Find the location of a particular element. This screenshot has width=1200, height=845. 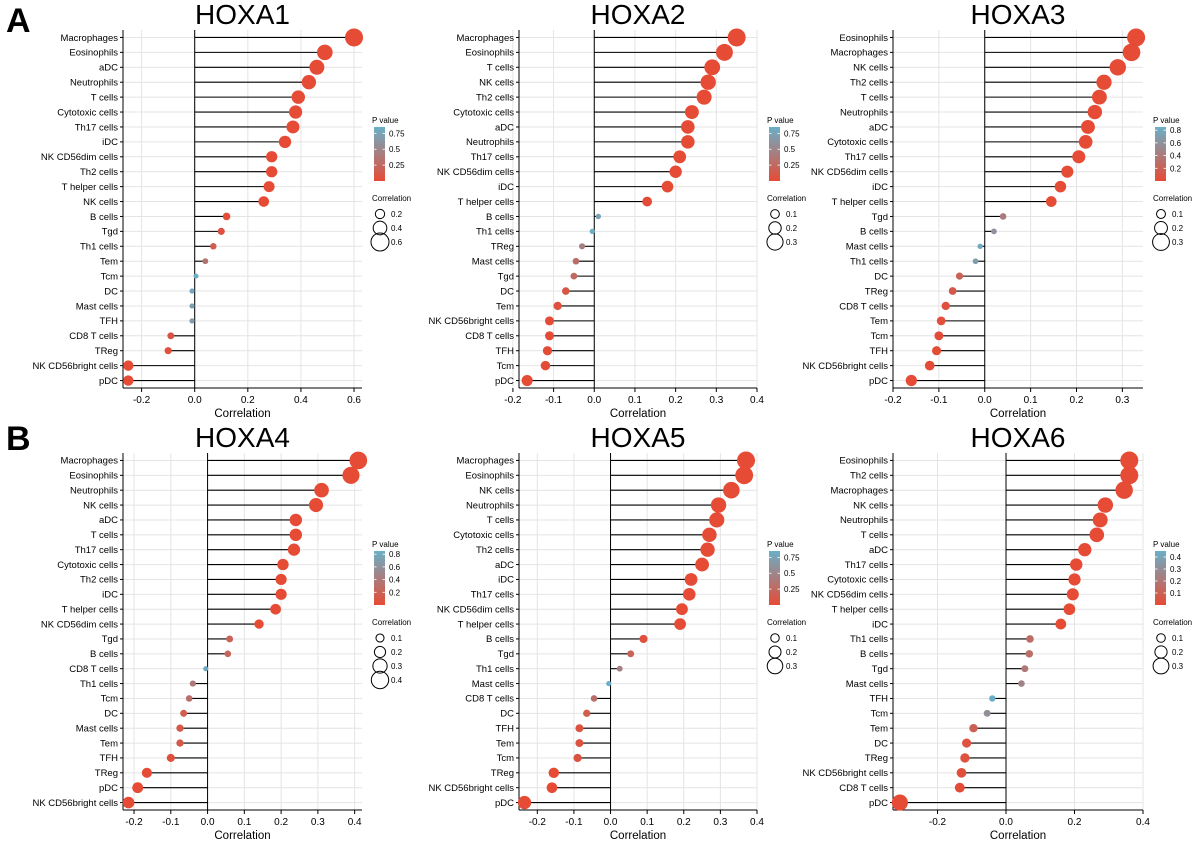

y-tick-label: Tcm is located at coordinates (506, 366).